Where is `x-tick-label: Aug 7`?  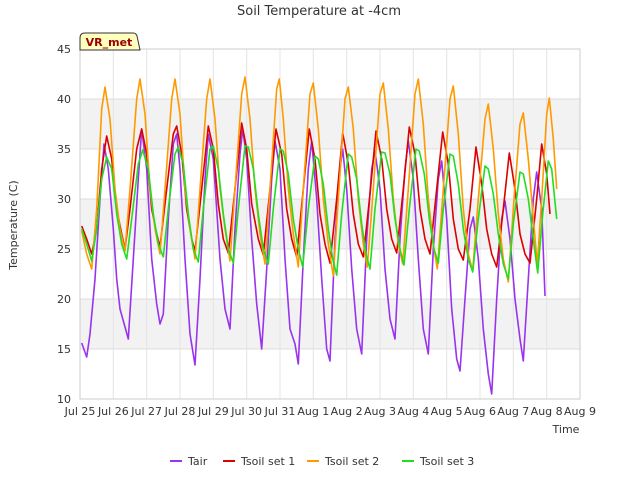
x-tick-label: Aug 7 is located at coordinates (513, 411).